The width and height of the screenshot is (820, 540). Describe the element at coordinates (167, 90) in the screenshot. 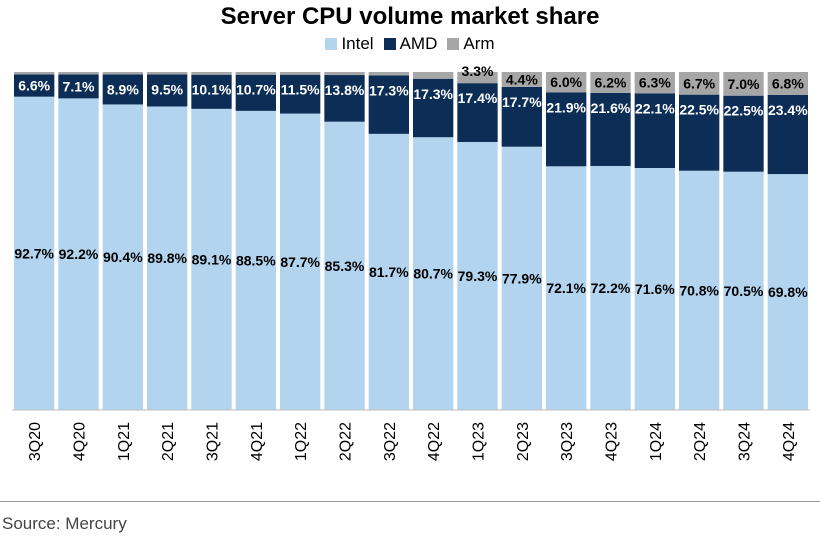

I see `bar-amd-2q21` at that location.